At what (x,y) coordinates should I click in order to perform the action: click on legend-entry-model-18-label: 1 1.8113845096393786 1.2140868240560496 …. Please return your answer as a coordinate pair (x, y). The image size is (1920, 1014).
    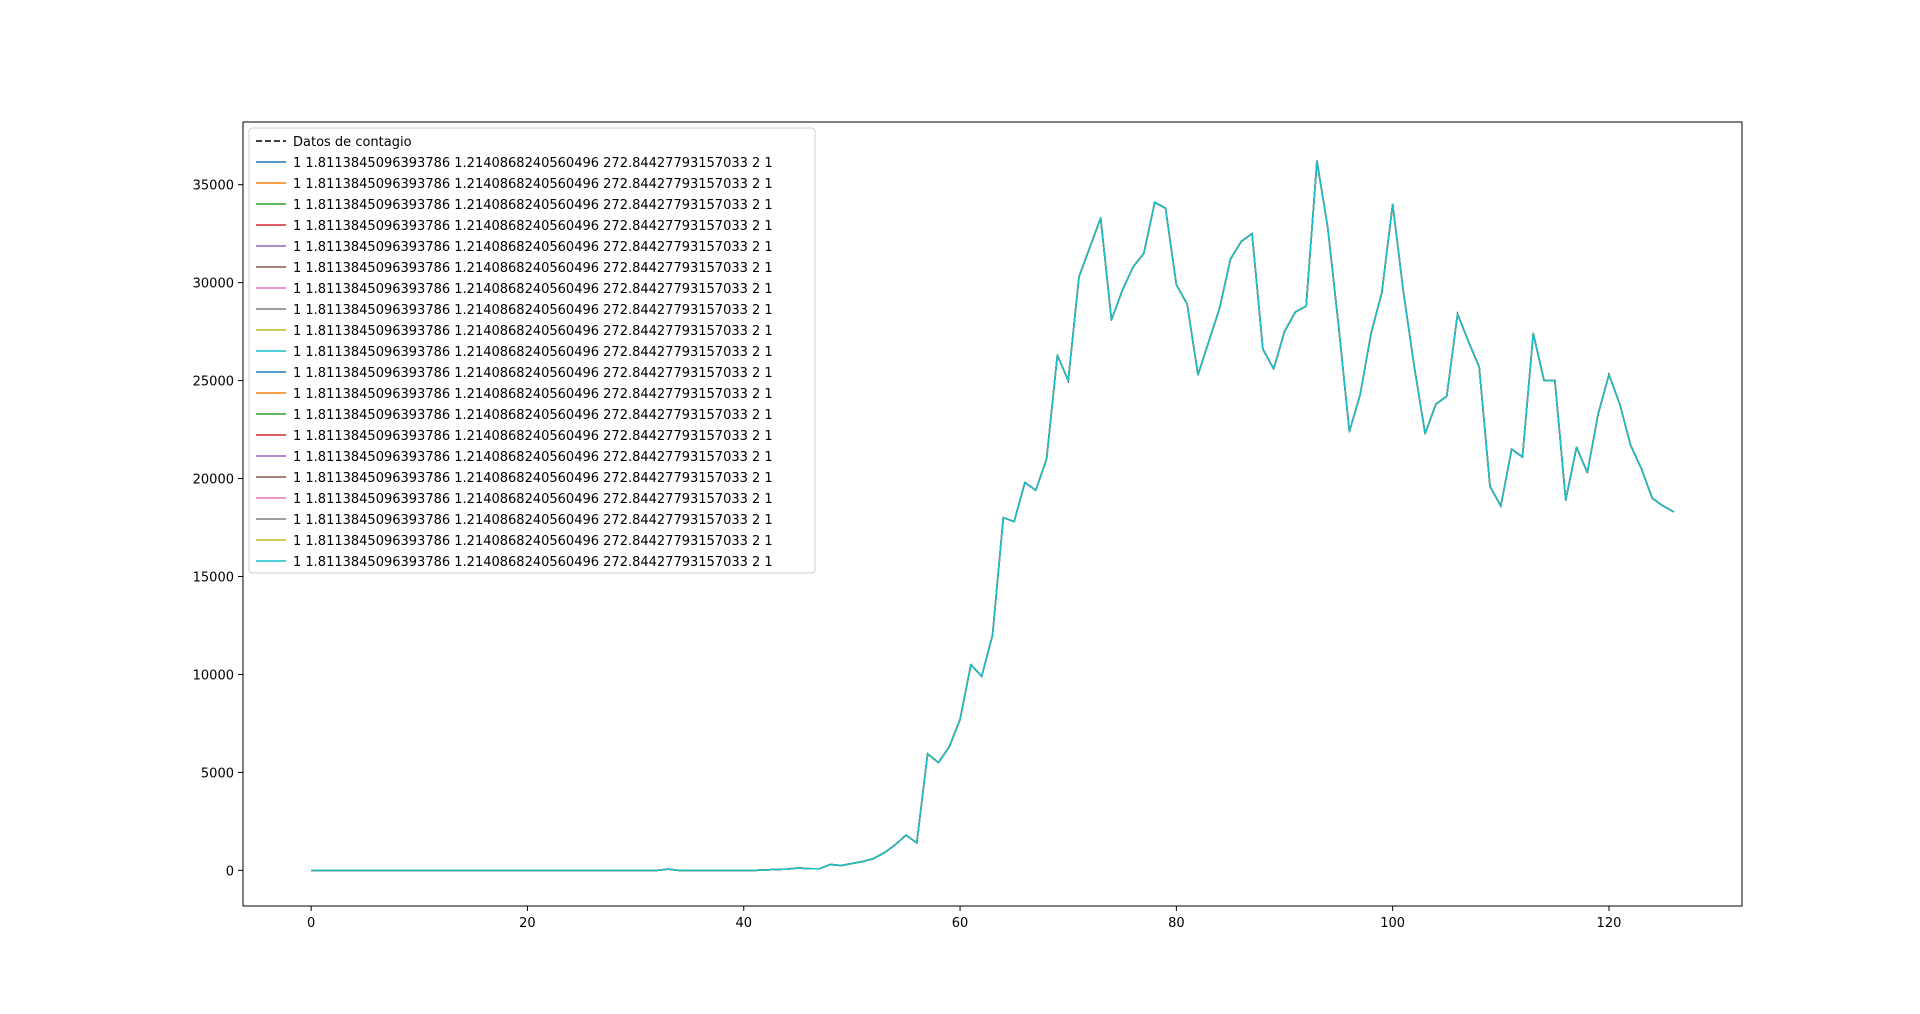
    Looking at the image, I should click on (533, 520).